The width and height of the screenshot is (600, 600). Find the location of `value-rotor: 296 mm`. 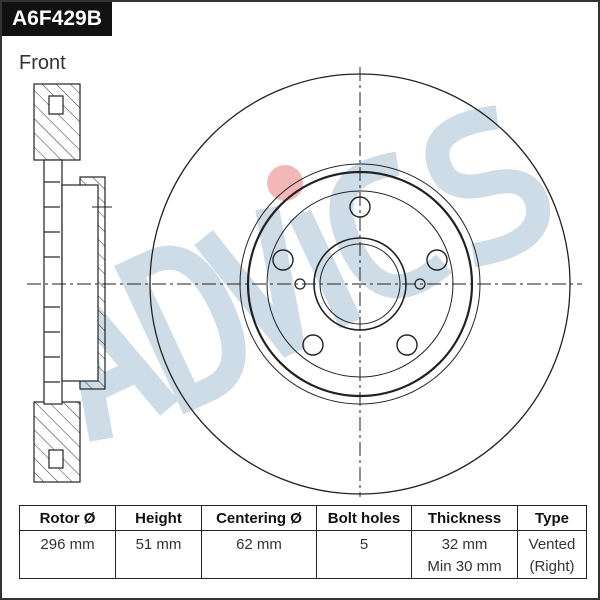

value-rotor: 296 mm is located at coordinates (67, 554).